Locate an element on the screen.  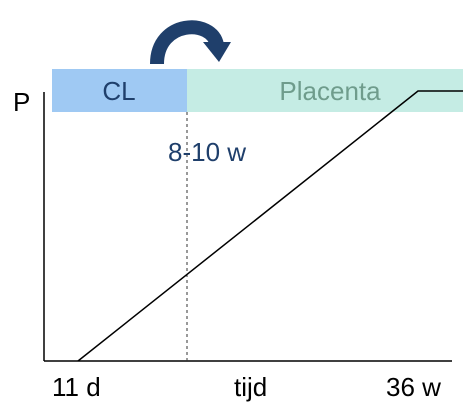
phase-label-cl: CL is located at coordinates (118, 91).